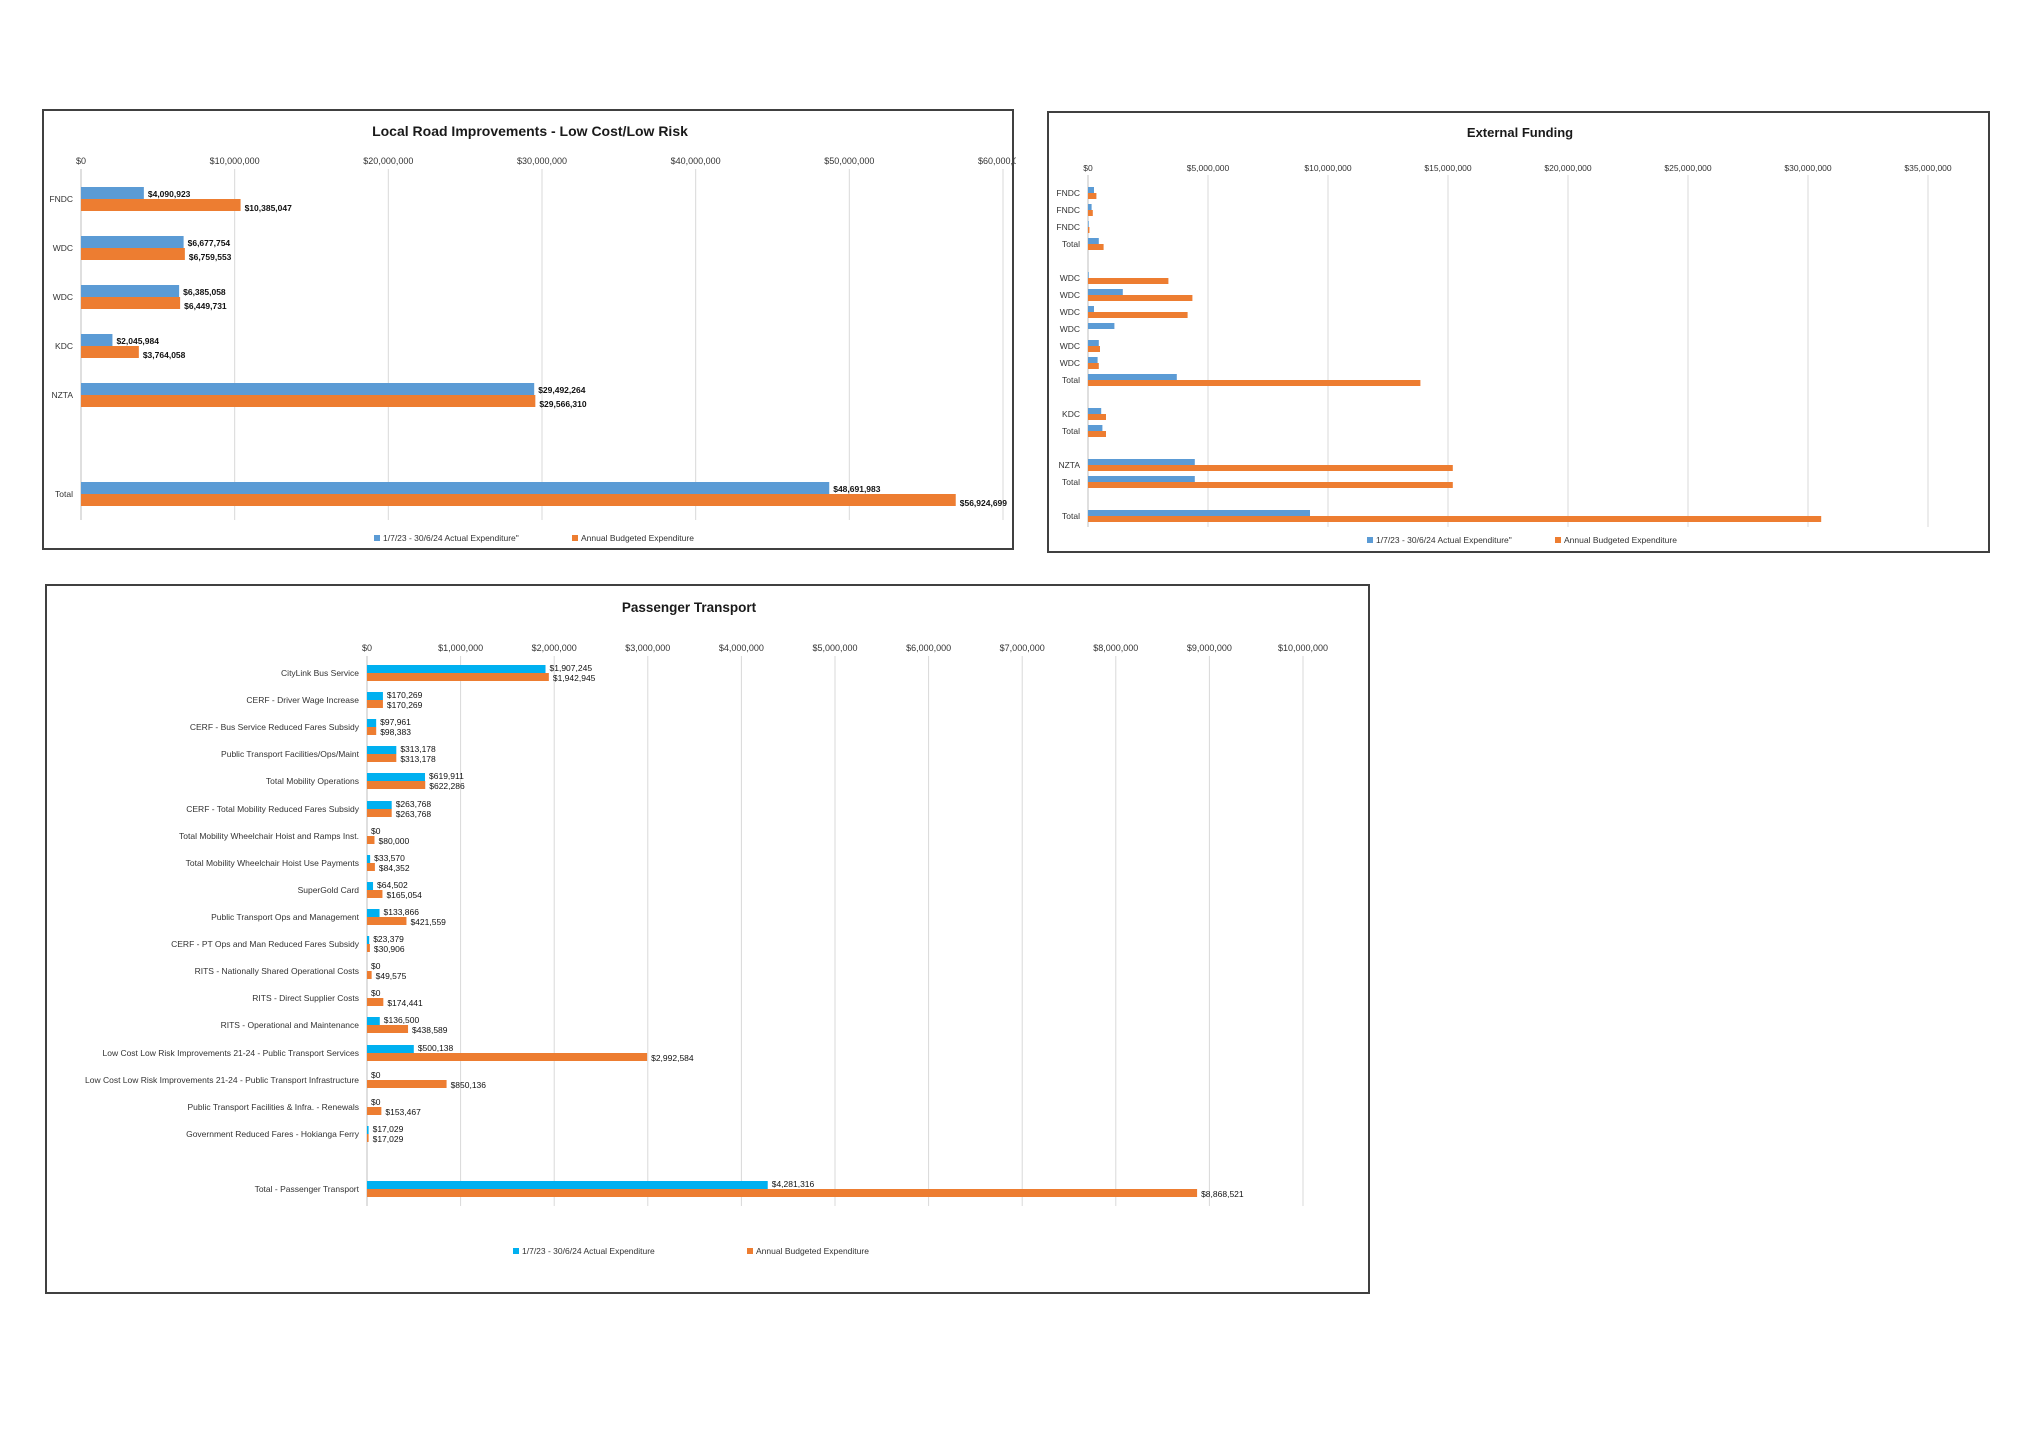 The image size is (2026, 1433). I want to click on pt-data-label: $421,559, so click(428, 922).